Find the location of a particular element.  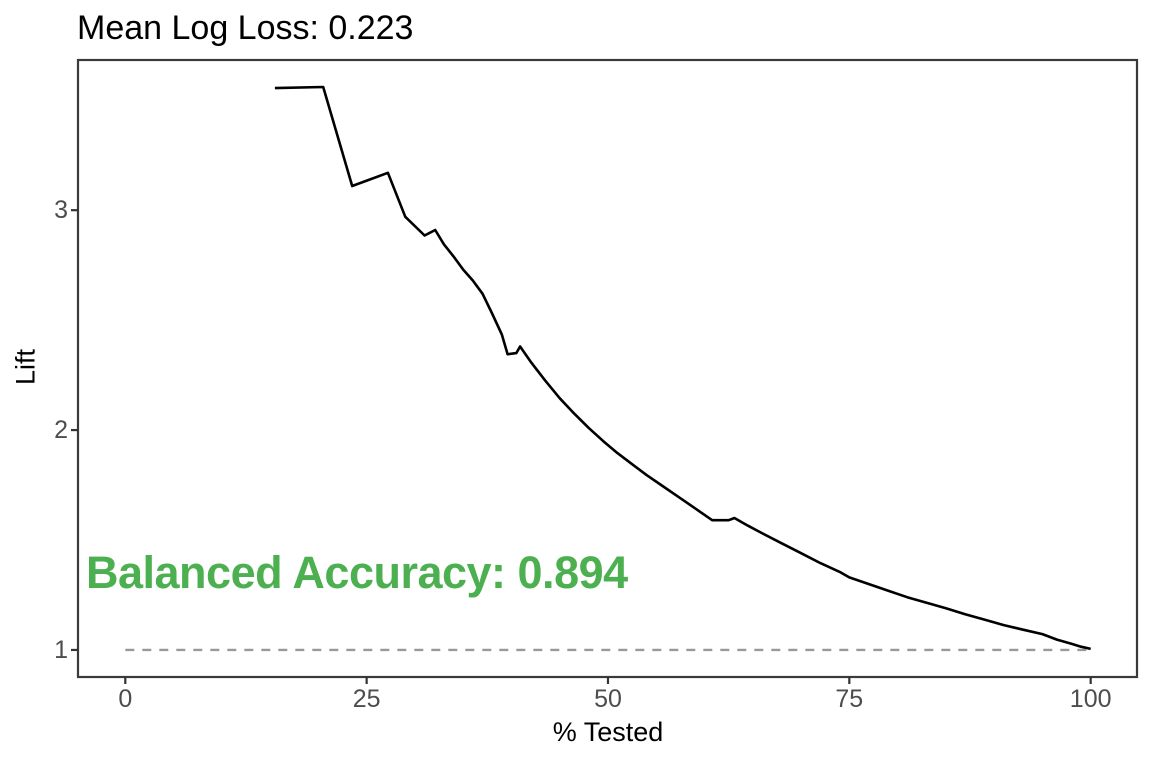

balanced-accuracy-annotation: Balanced Accuracy: 0.894 is located at coordinates (357, 572).